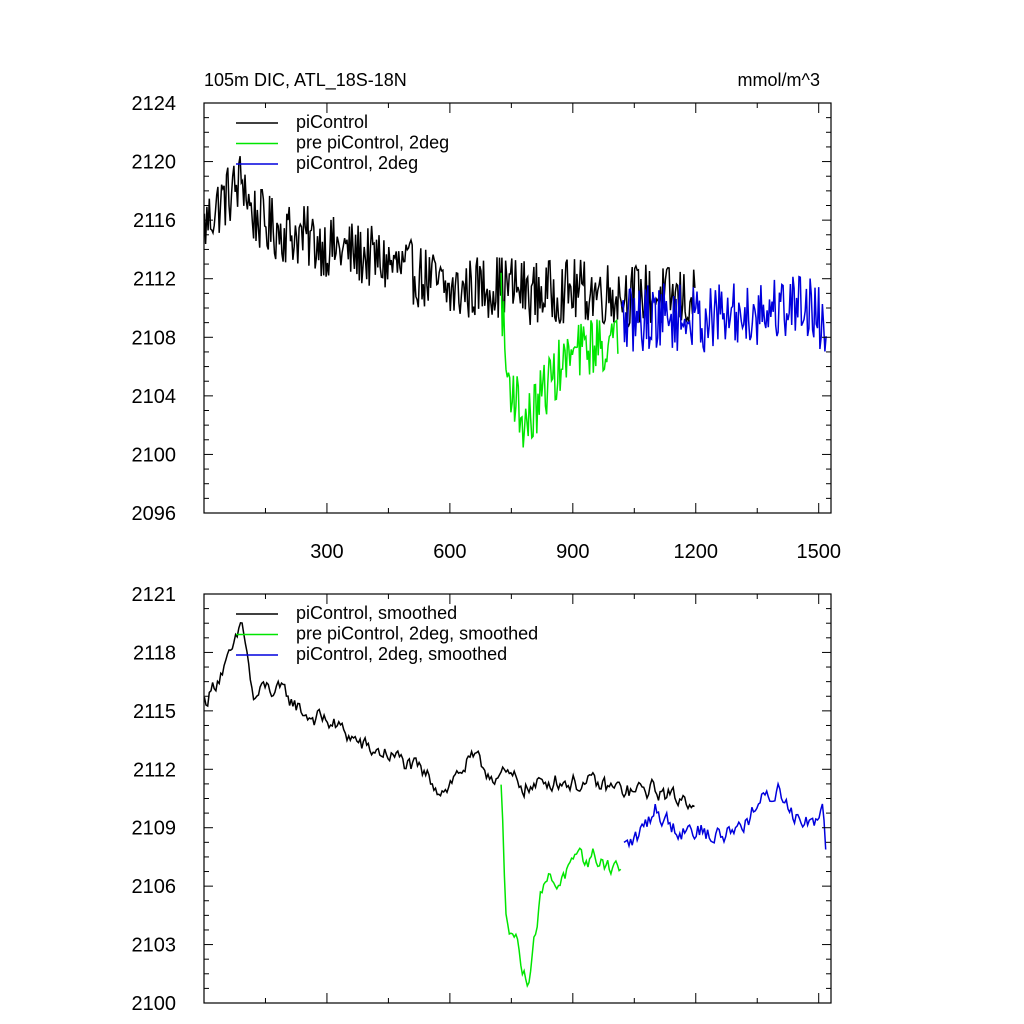  I want to click on y-tick-label: 2115, so click(154, 712).